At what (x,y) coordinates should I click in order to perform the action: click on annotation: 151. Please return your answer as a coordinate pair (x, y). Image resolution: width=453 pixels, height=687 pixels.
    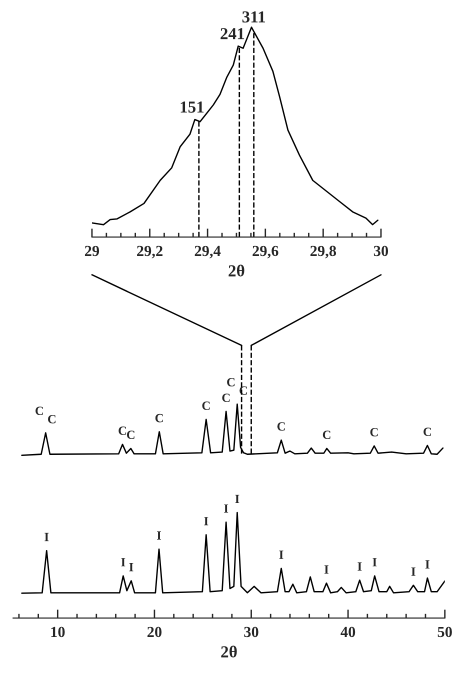
    Looking at the image, I should click on (192, 107).